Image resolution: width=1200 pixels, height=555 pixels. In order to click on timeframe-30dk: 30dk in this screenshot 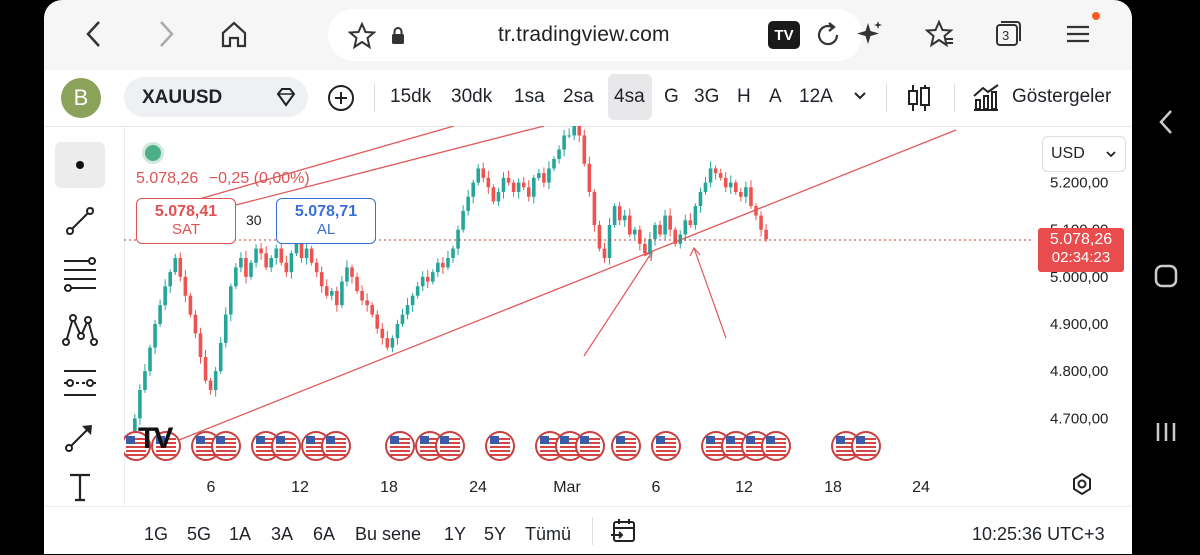, I will do `click(472, 96)`.